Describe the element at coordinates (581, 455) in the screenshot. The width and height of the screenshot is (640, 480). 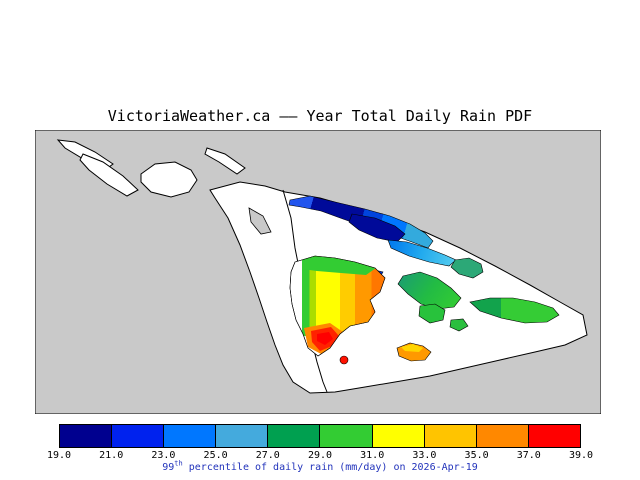
I see `colorbar-tick-label: 39.0` at that location.